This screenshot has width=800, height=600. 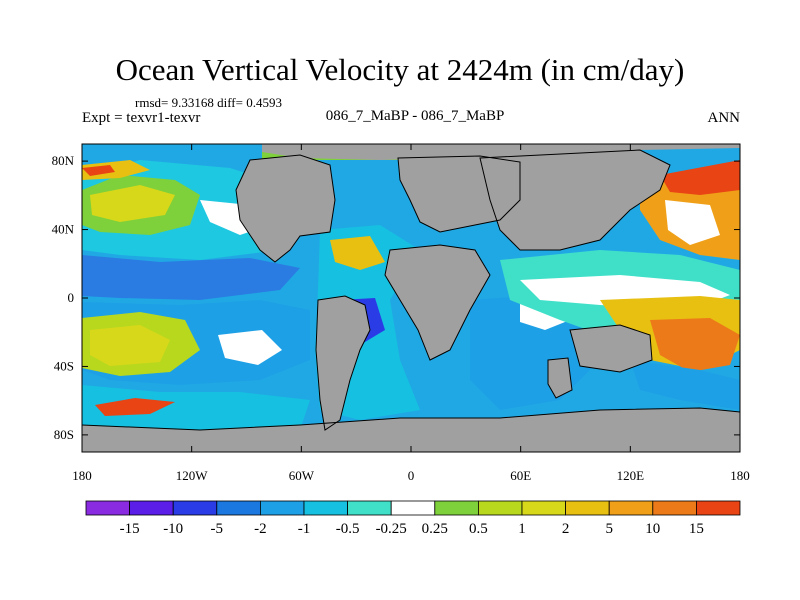 I want to click on africa-landmass, so click(x=437, y=302).